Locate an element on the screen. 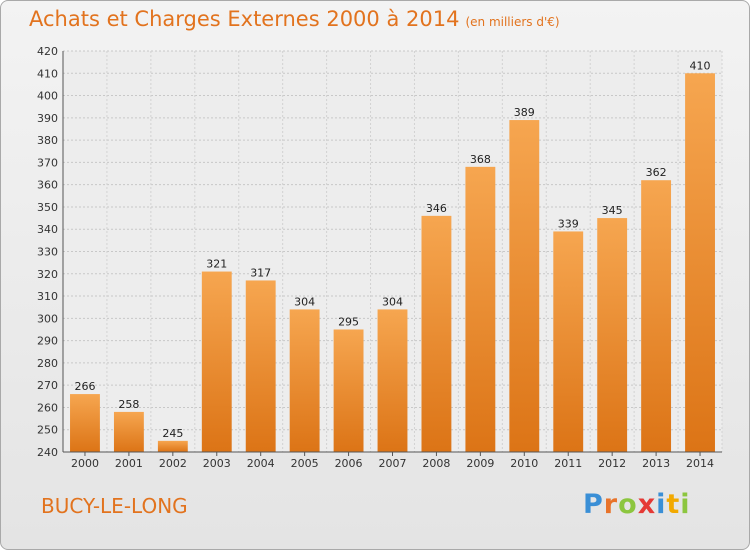 This screenshot has height=550, width=750. logo-letter: P is located at coordinates (593, 504).